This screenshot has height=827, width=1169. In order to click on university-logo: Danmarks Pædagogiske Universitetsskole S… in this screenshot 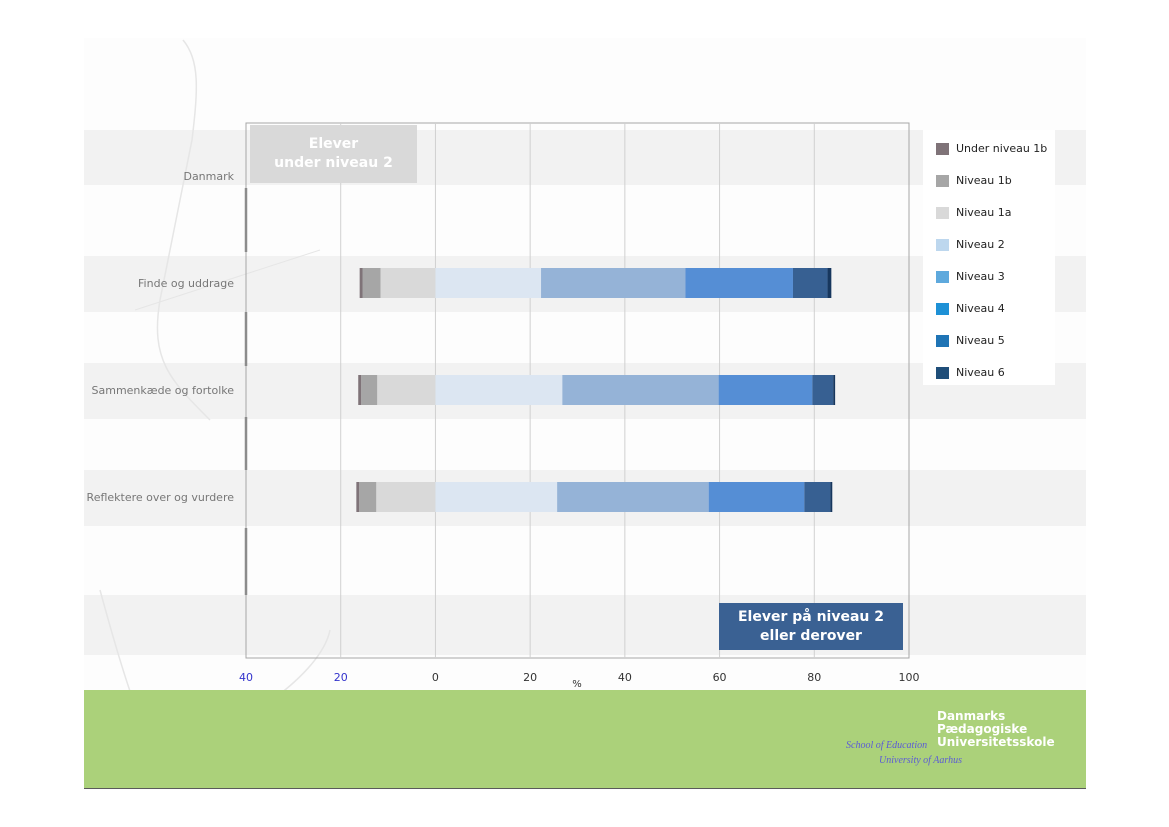, I will do `click(950, 739)`.